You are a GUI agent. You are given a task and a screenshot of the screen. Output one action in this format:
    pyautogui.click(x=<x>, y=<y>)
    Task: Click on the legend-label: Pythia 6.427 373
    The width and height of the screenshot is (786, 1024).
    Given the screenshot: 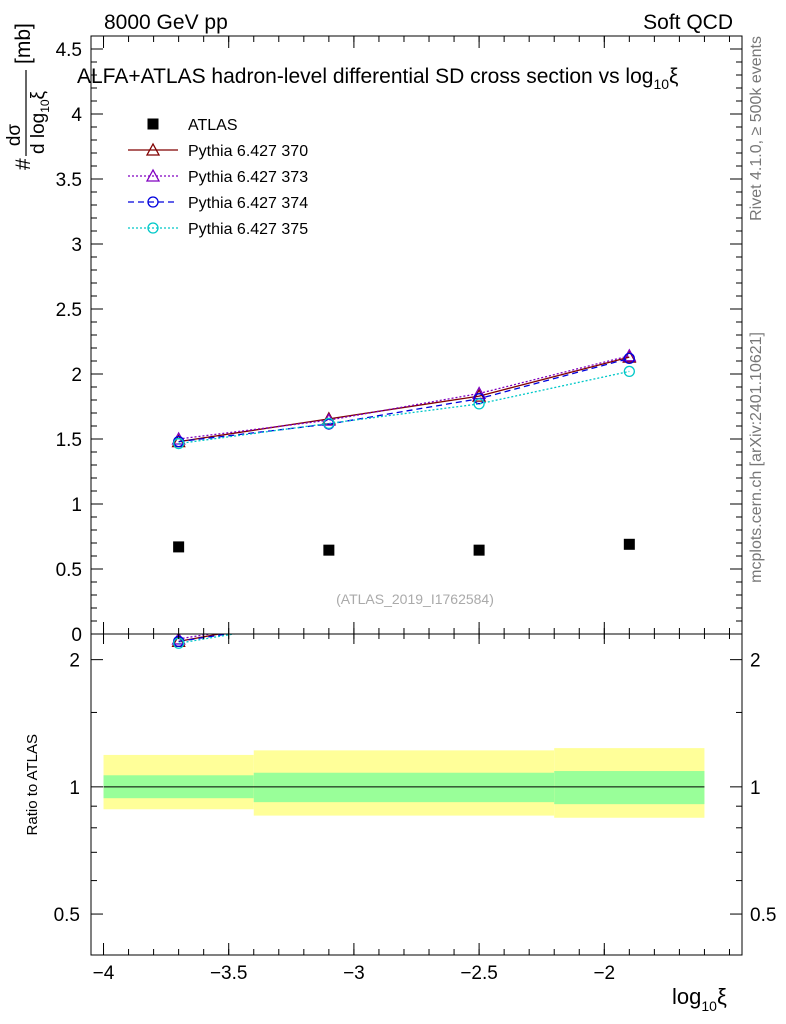 What is the action you would take?
    pyautogui.click(x=248, y=177)
    